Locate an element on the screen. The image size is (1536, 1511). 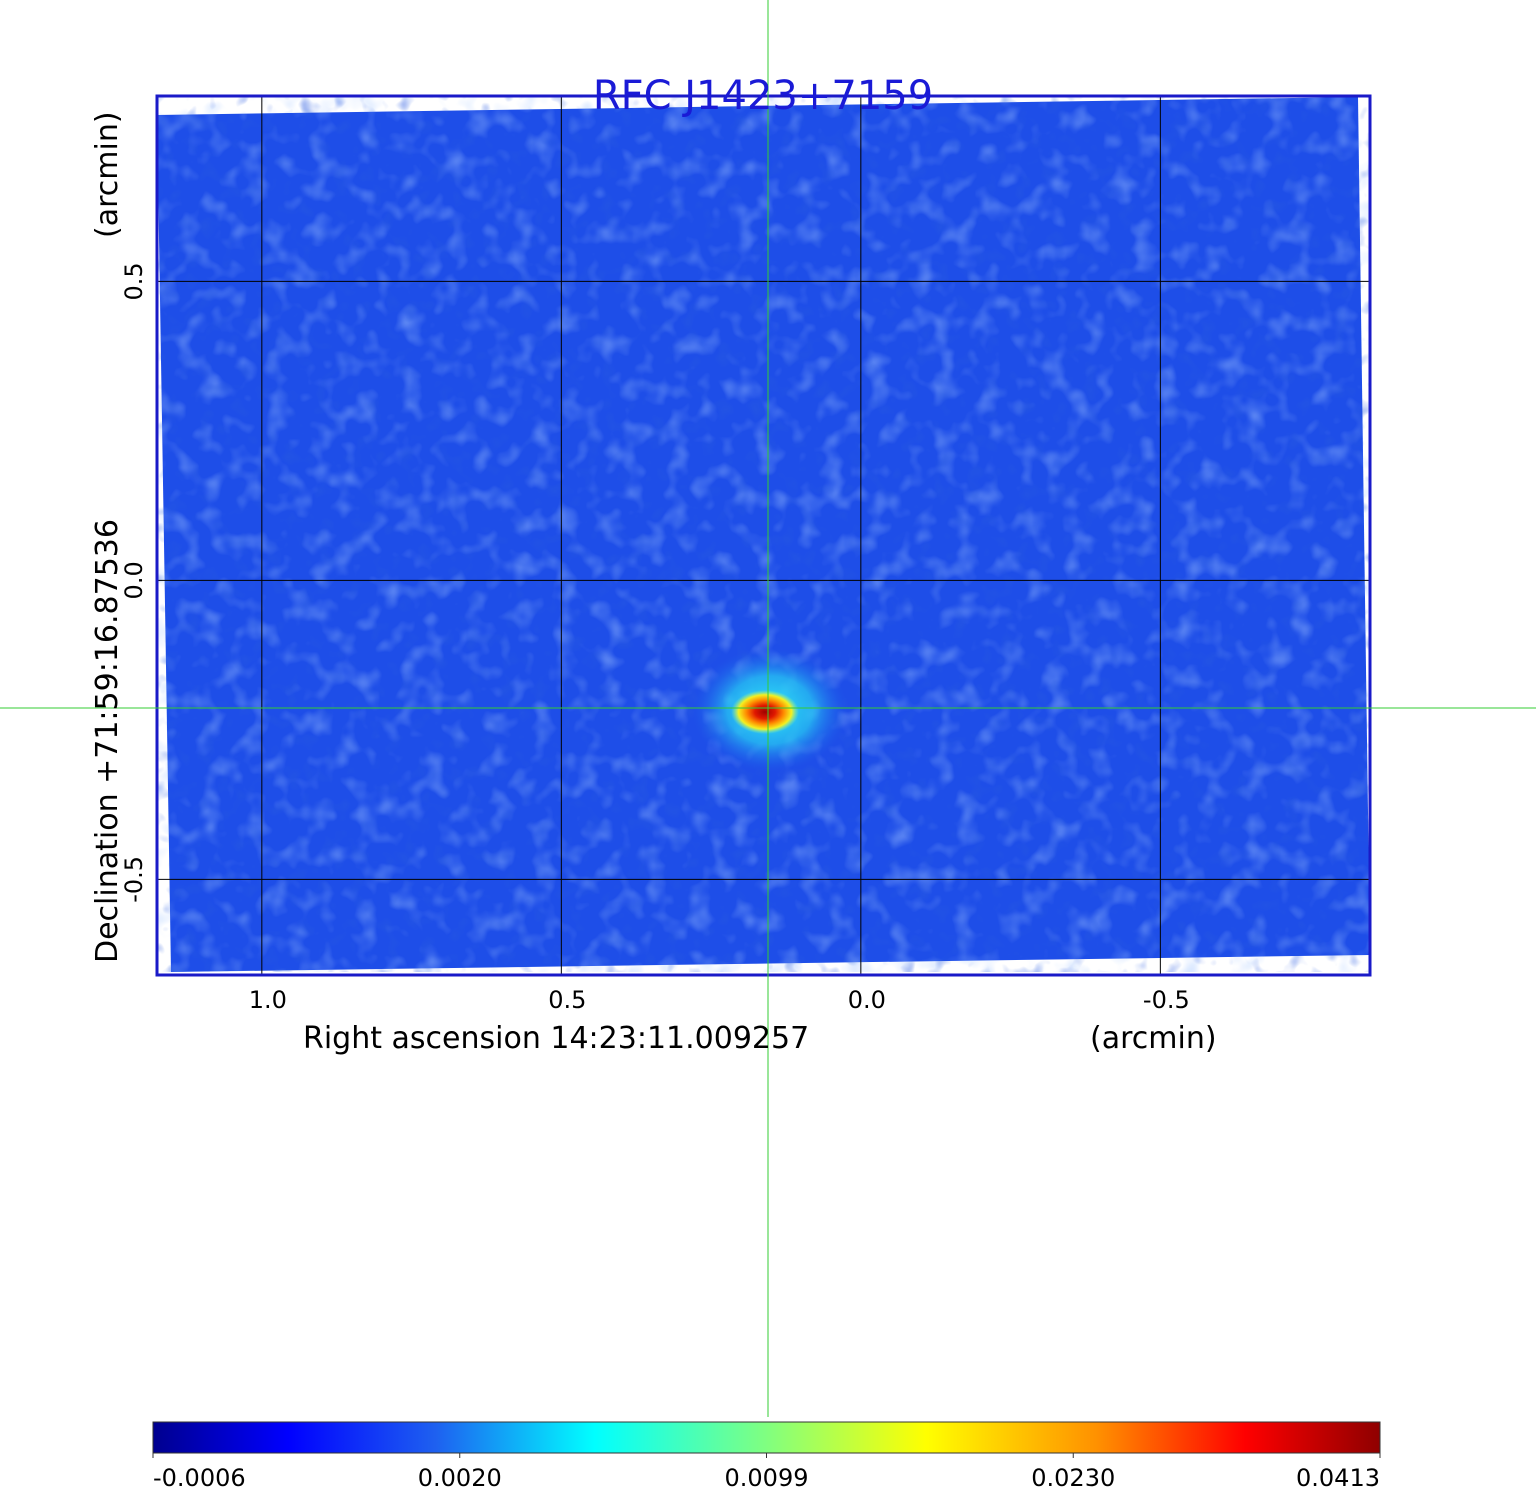
colorbar-tick-label: 0.0020 is located at coordinates (460, 1478).